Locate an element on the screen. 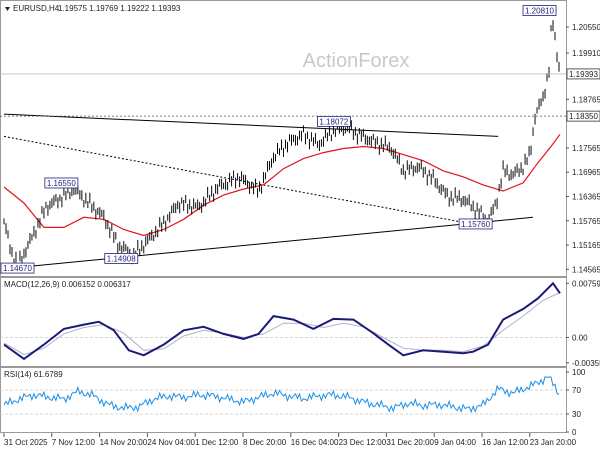 The width and height of the screenshot is (600, 450). rsi-tick-label: 100 is located at coordinates (579, 372).